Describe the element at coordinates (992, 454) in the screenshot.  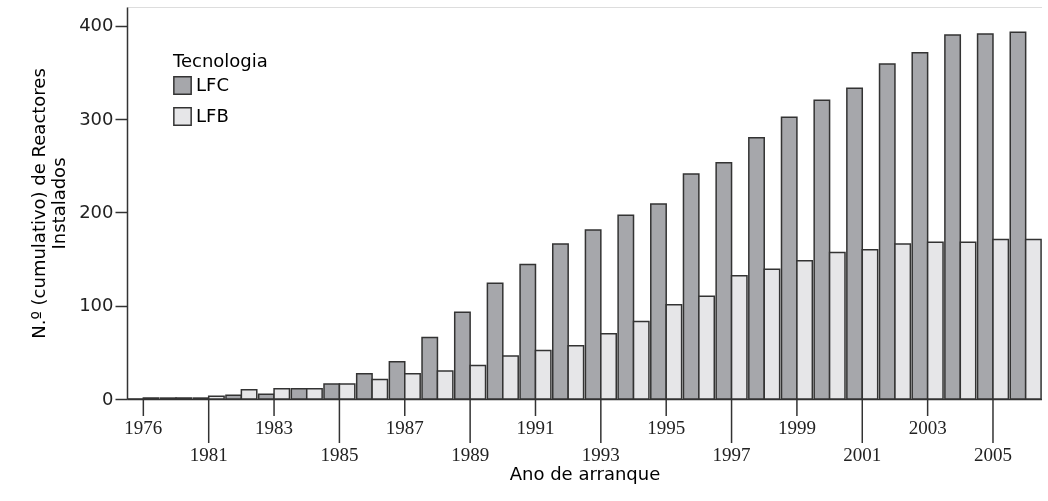
I see `x-tick-label: 2005` at that location.